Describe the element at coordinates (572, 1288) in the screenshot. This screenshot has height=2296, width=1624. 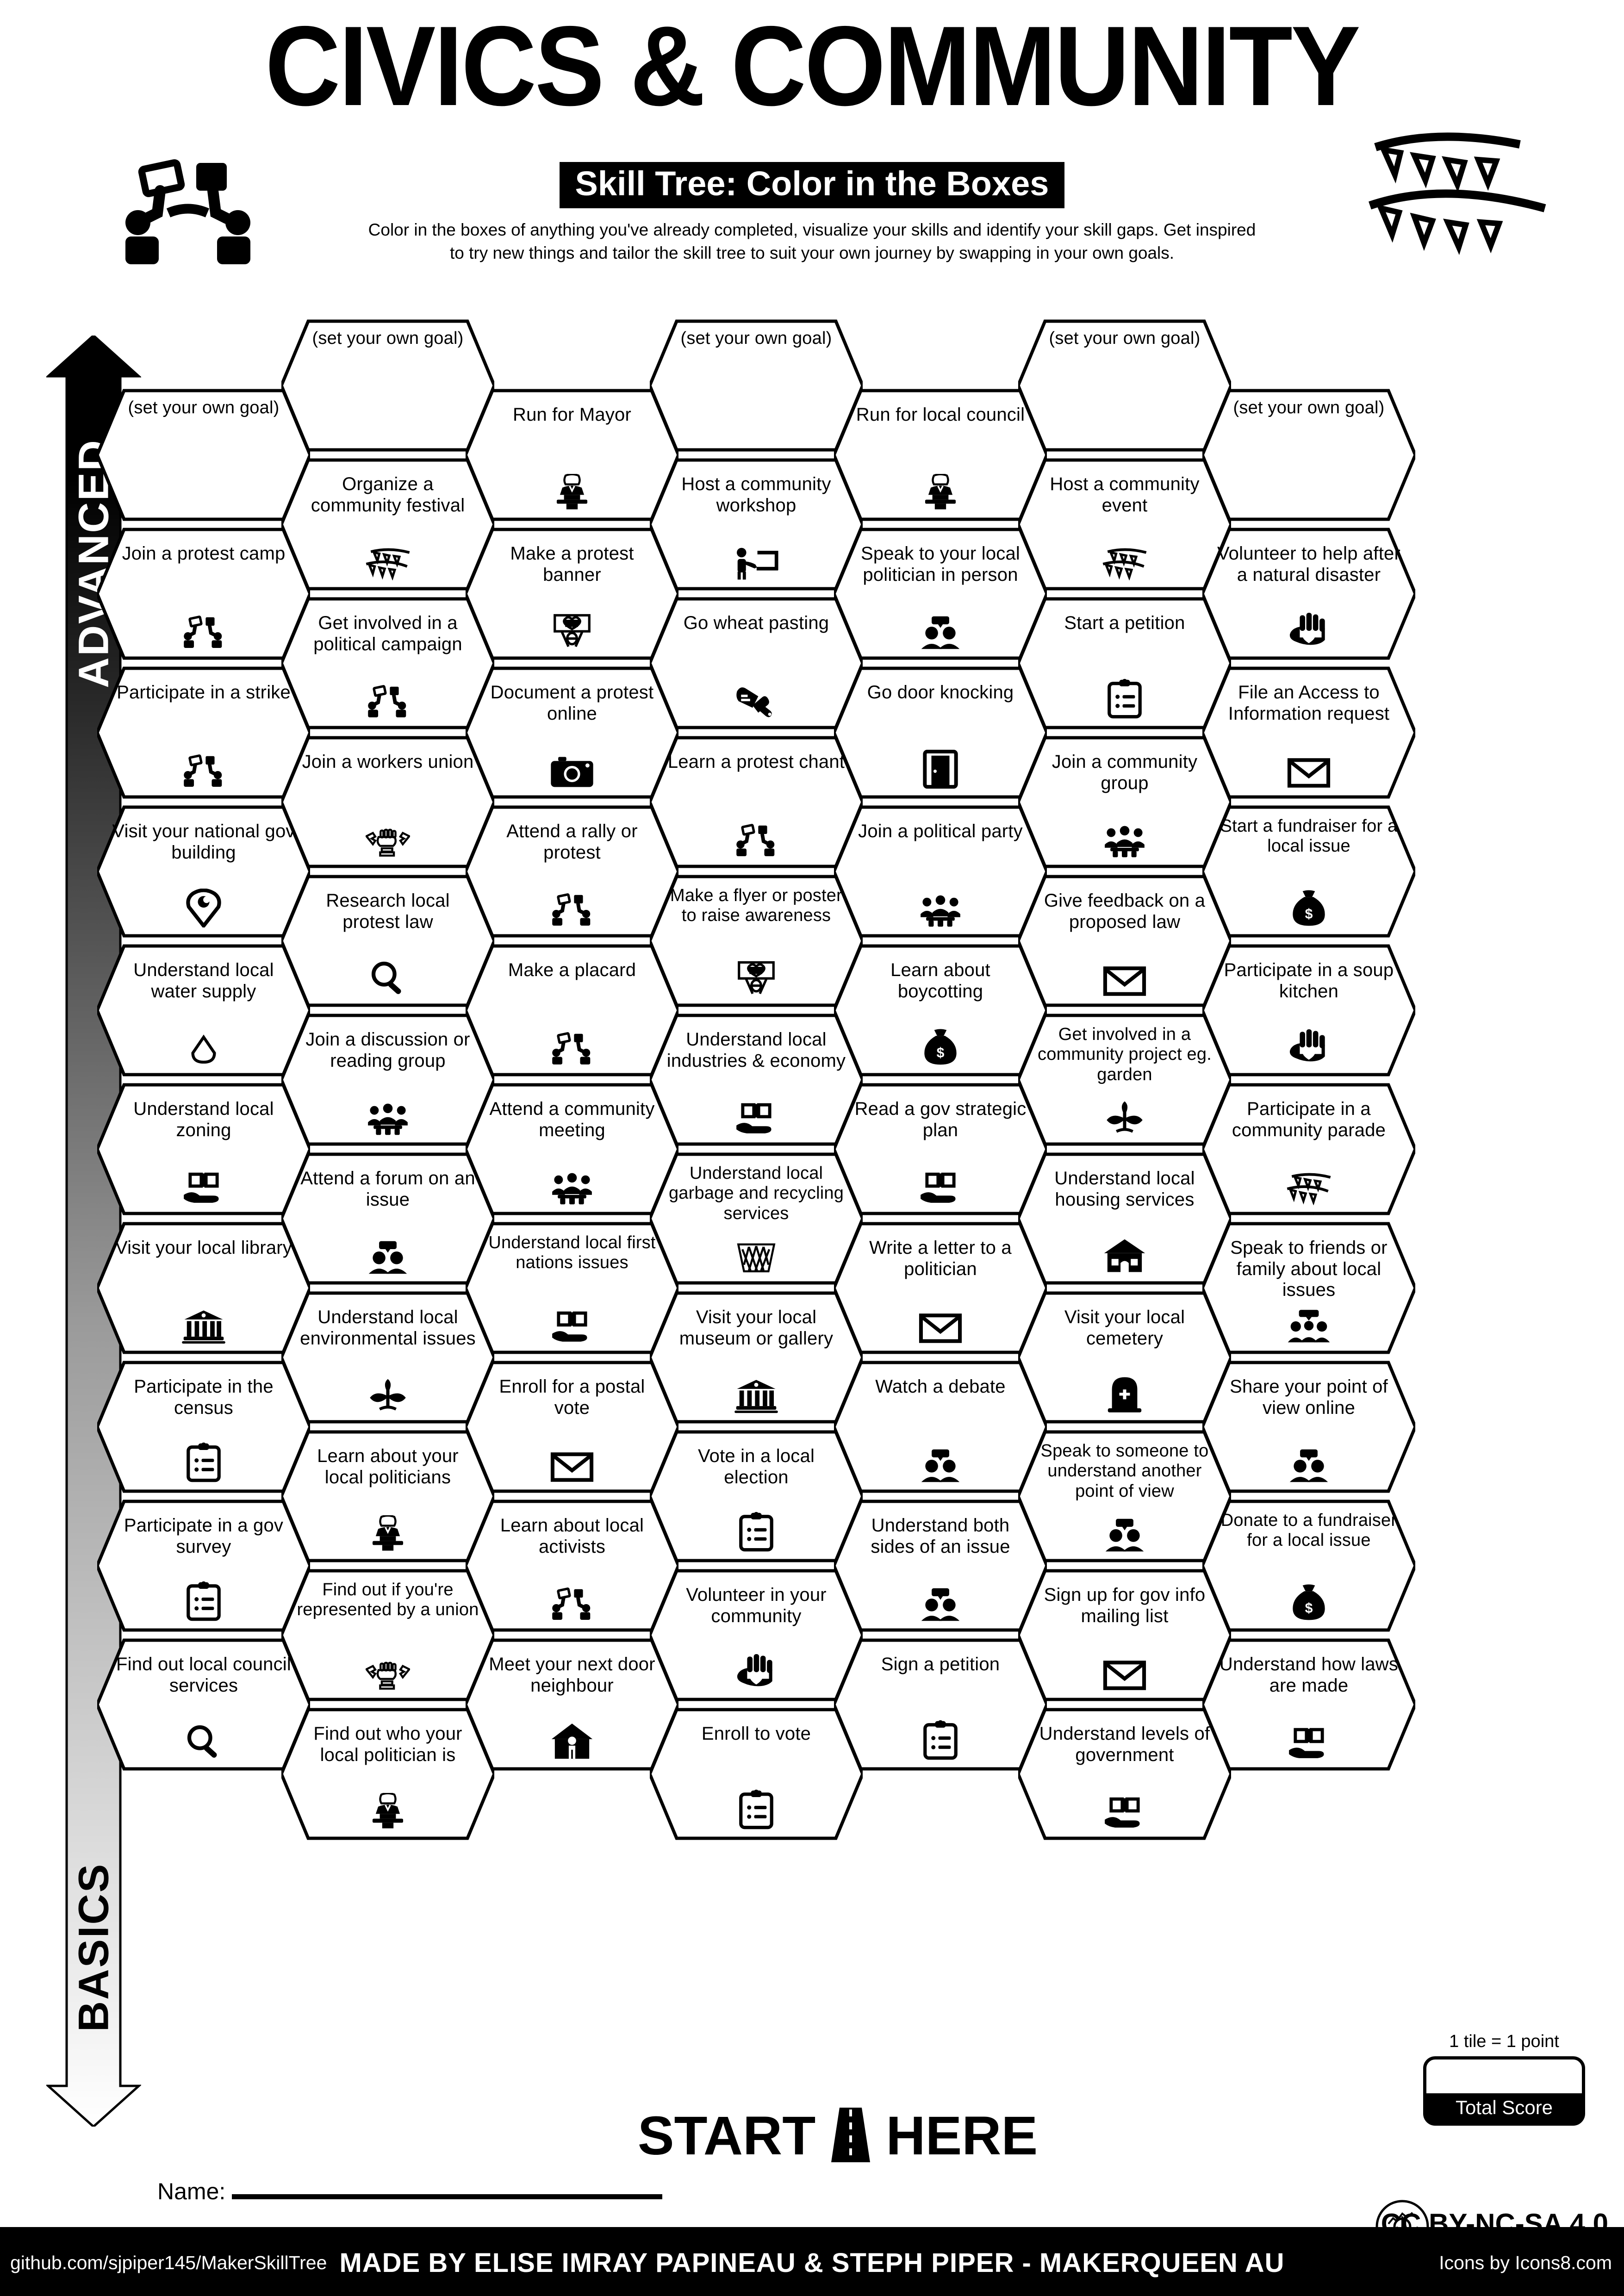
I see `skill-tile: Understand local first nations issues` at that location.